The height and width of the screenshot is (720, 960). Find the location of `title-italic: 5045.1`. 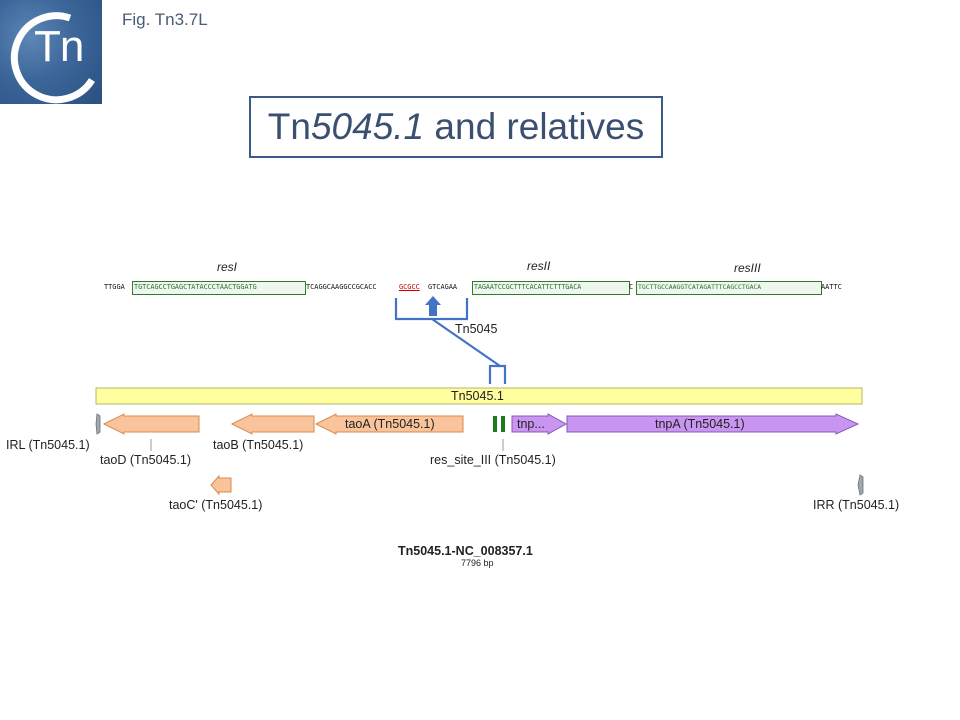

title-italic: 5045.1 is located at coordinates (367, 126).